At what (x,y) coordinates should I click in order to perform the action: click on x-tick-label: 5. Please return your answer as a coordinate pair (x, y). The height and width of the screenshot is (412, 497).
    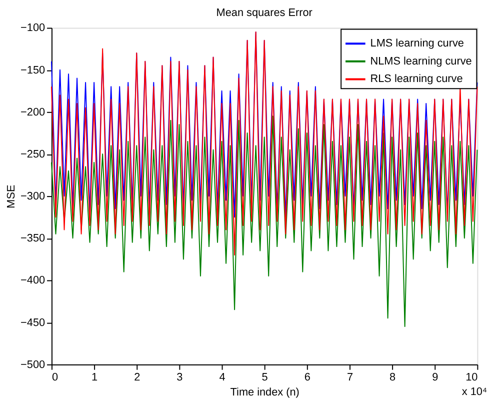
    Looking at the image, I should click on (265, 378).